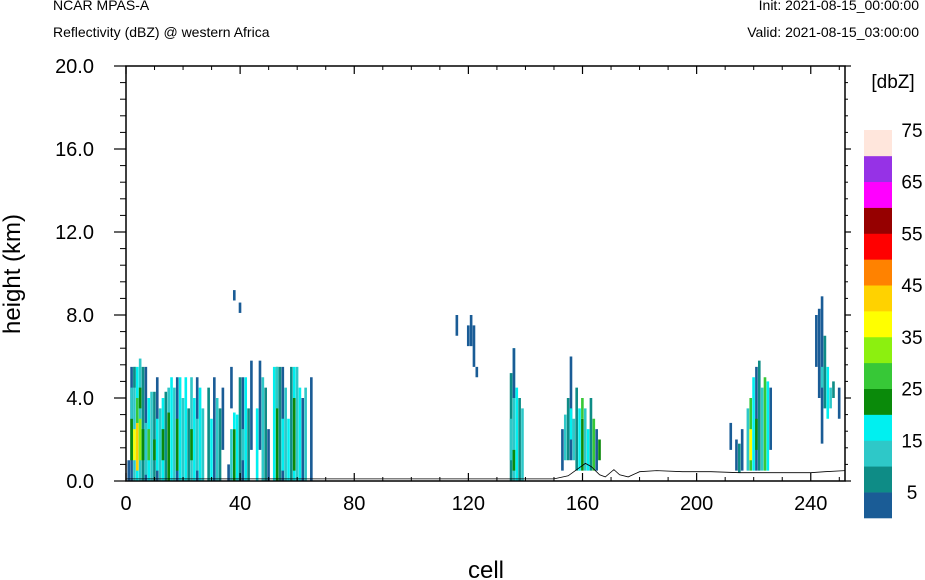  Describe the element at coordinates (911, 390) in the screenshot. I see `colorbar-label: 25` at that location.